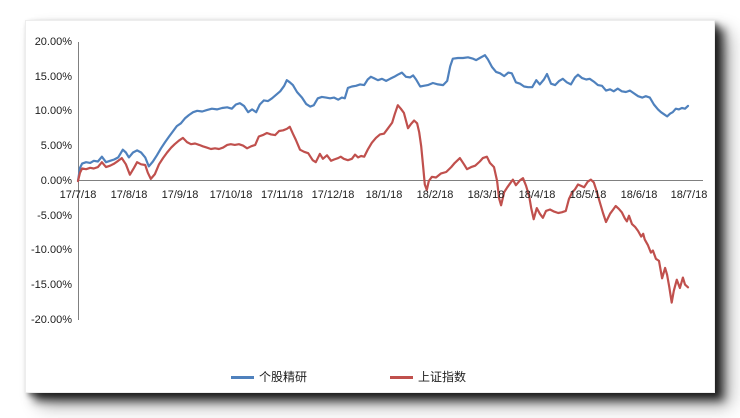 The height and width of the screenshot is (418, 740). What do you see at coordinates (333, 195) in the screenshot?
I see `x-axis-tick-label: 17/12/18` at bounding box center [333, 195].